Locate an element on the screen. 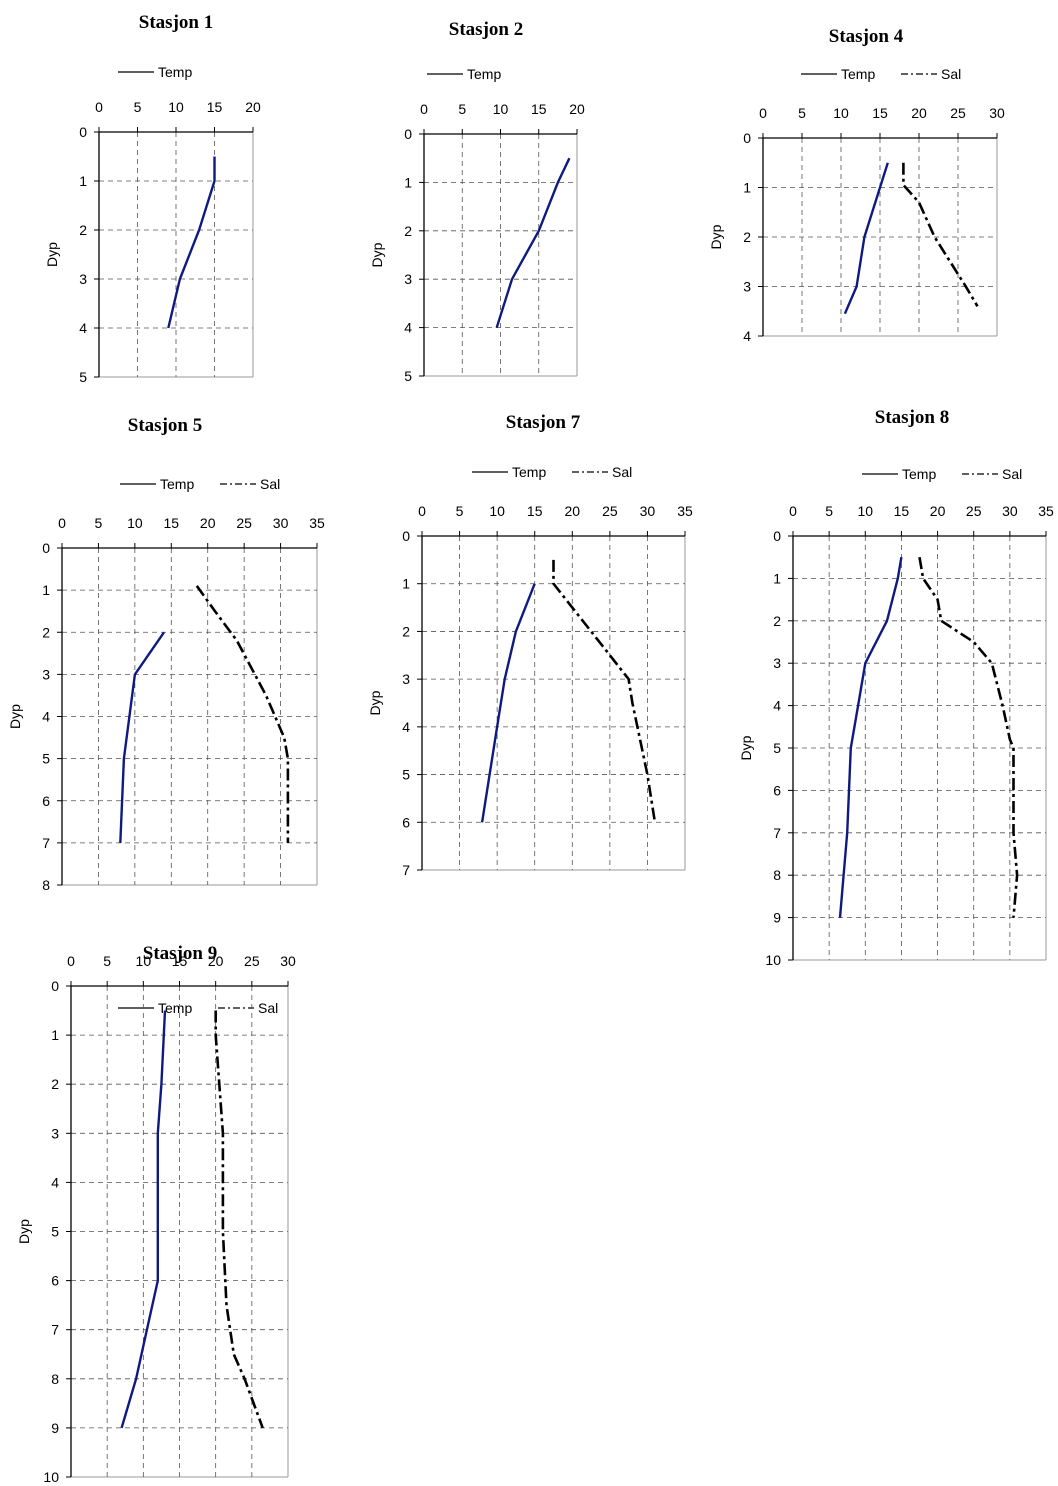 Image resolution: width=1058 pixels, height=1486 pixels. chart-title: Stasjon 1 is located at coordinates (176, 22).